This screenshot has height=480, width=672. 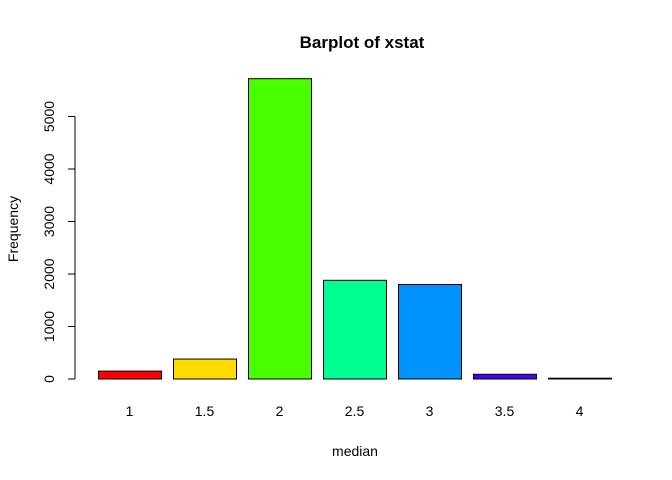 I want to click on y-tick-label: 0, so click(x=49, y=379).